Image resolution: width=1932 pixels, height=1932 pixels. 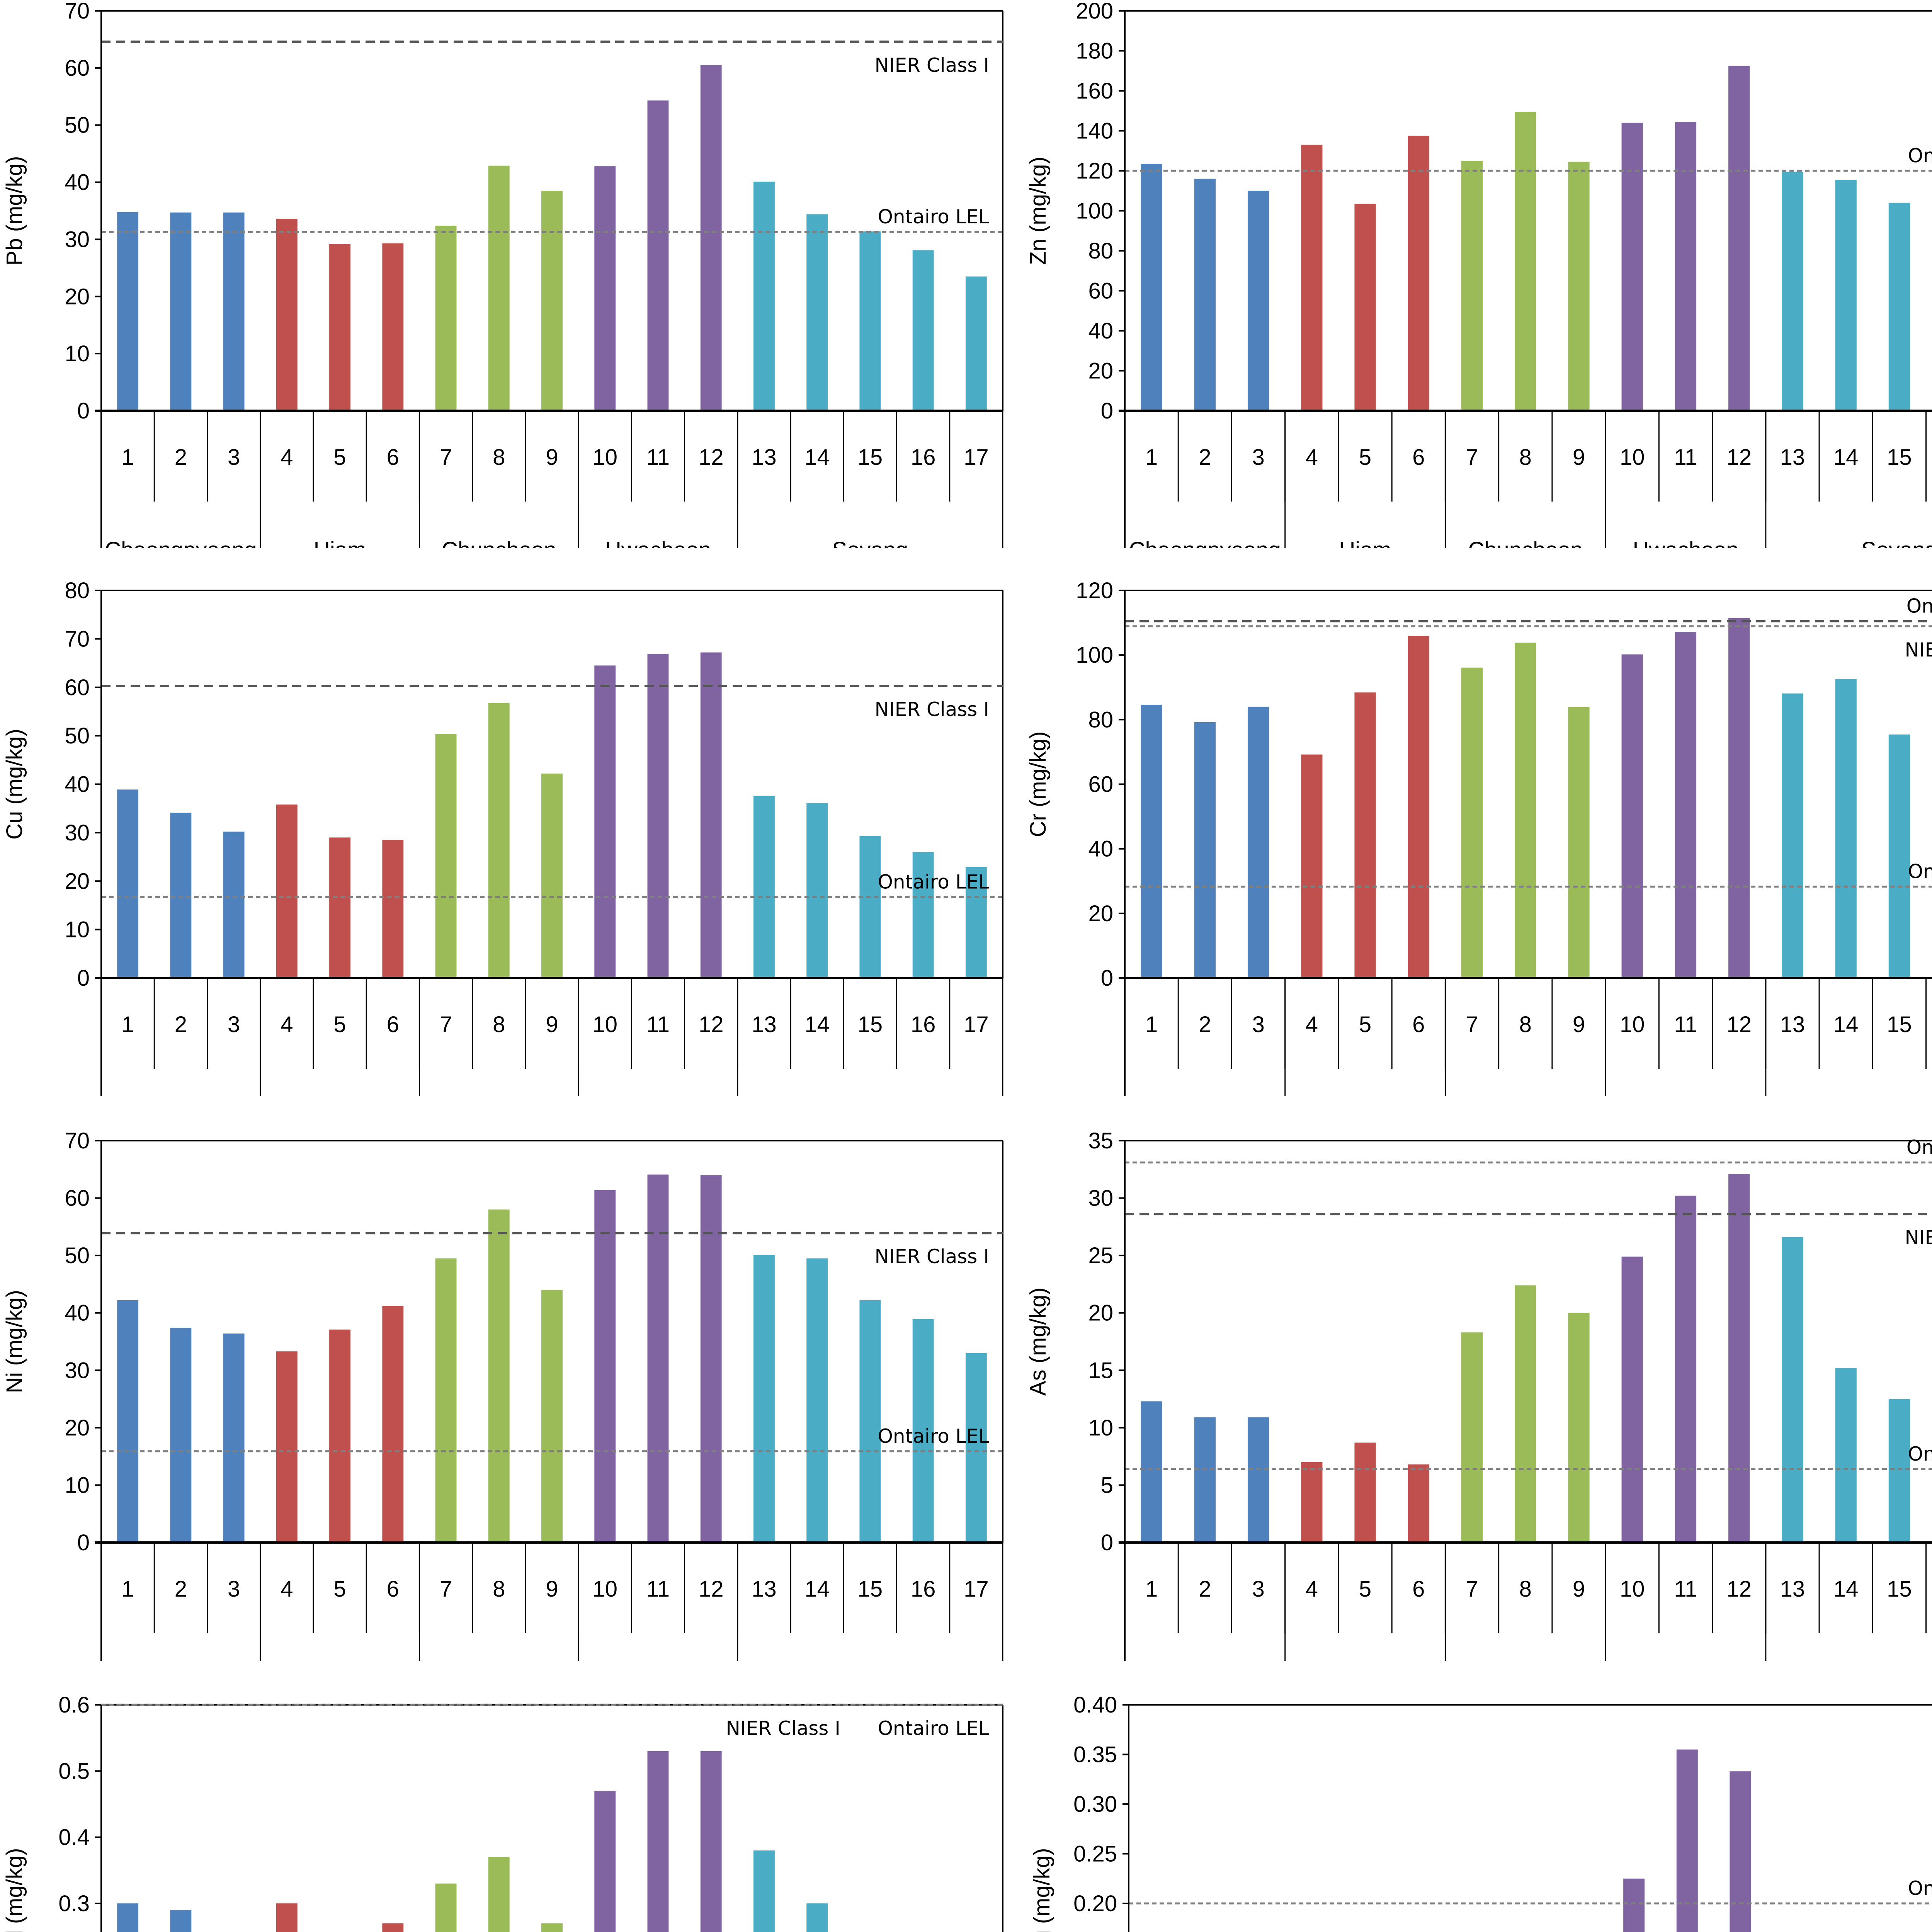 I want to click on y-tick-label: 0.3, so click(x=74, y=1903).